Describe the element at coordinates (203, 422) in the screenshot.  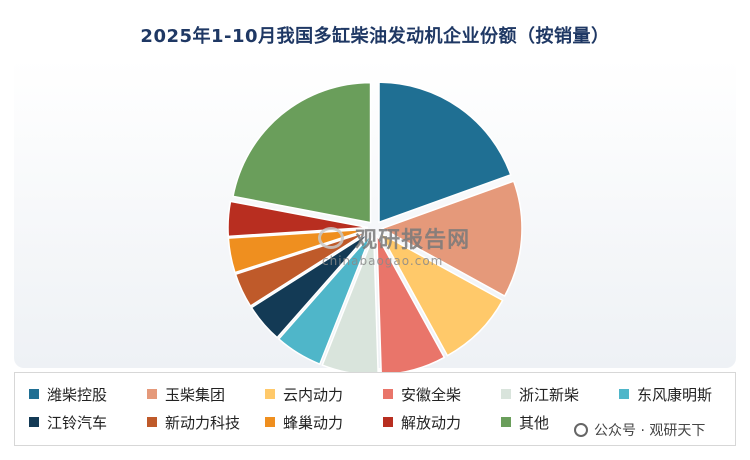
I see `legend-label-8: 新动力科技` at that location.